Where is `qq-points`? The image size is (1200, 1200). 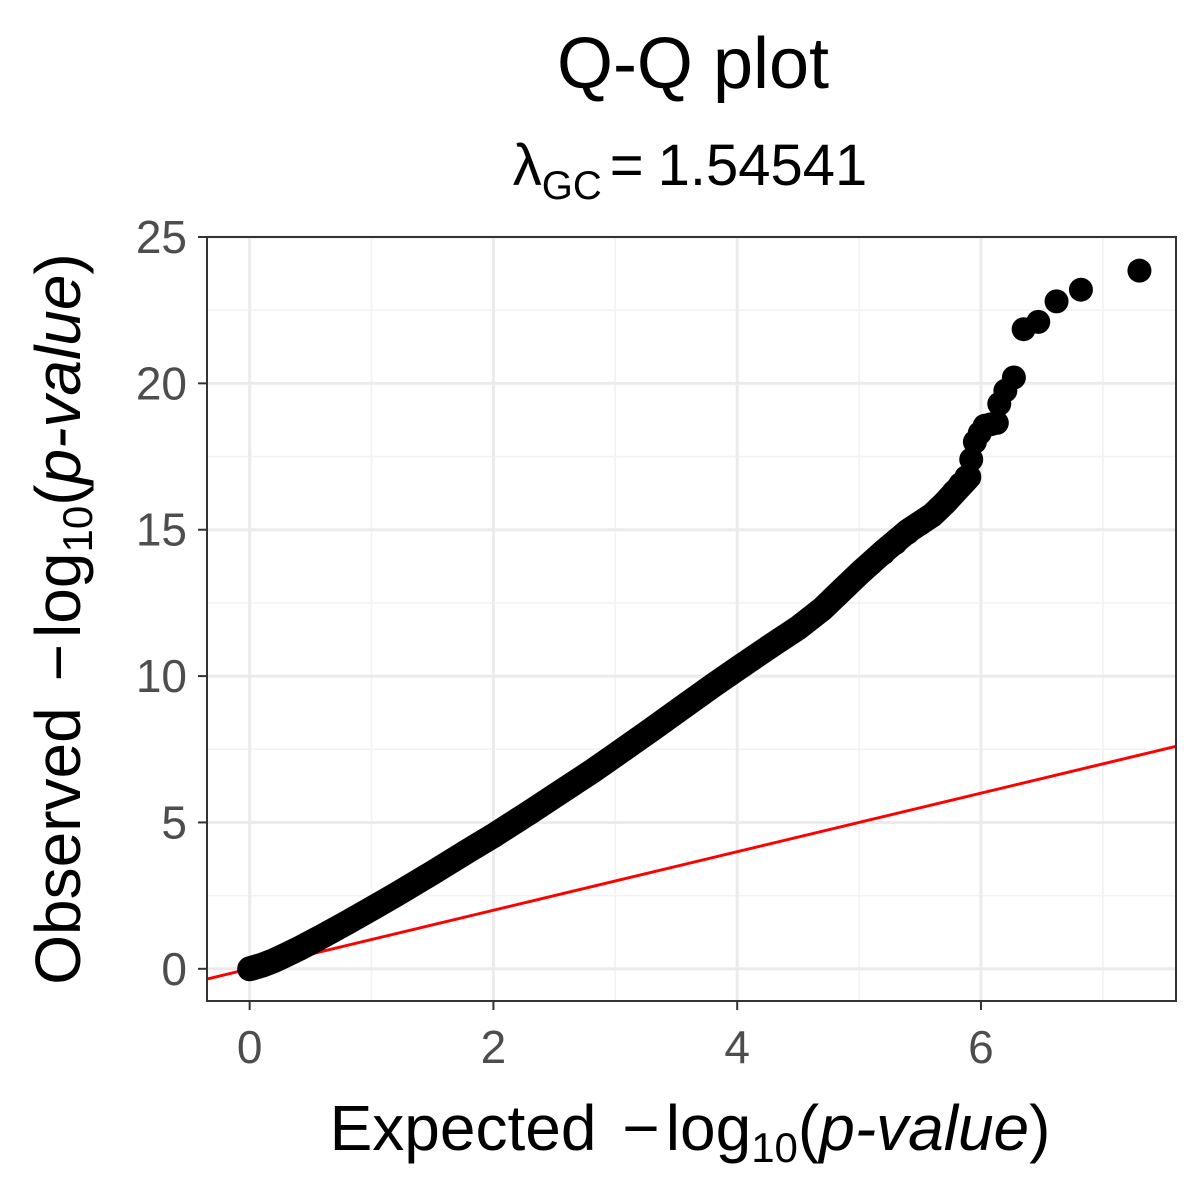 qq-points is located at coordinates (999, 422).